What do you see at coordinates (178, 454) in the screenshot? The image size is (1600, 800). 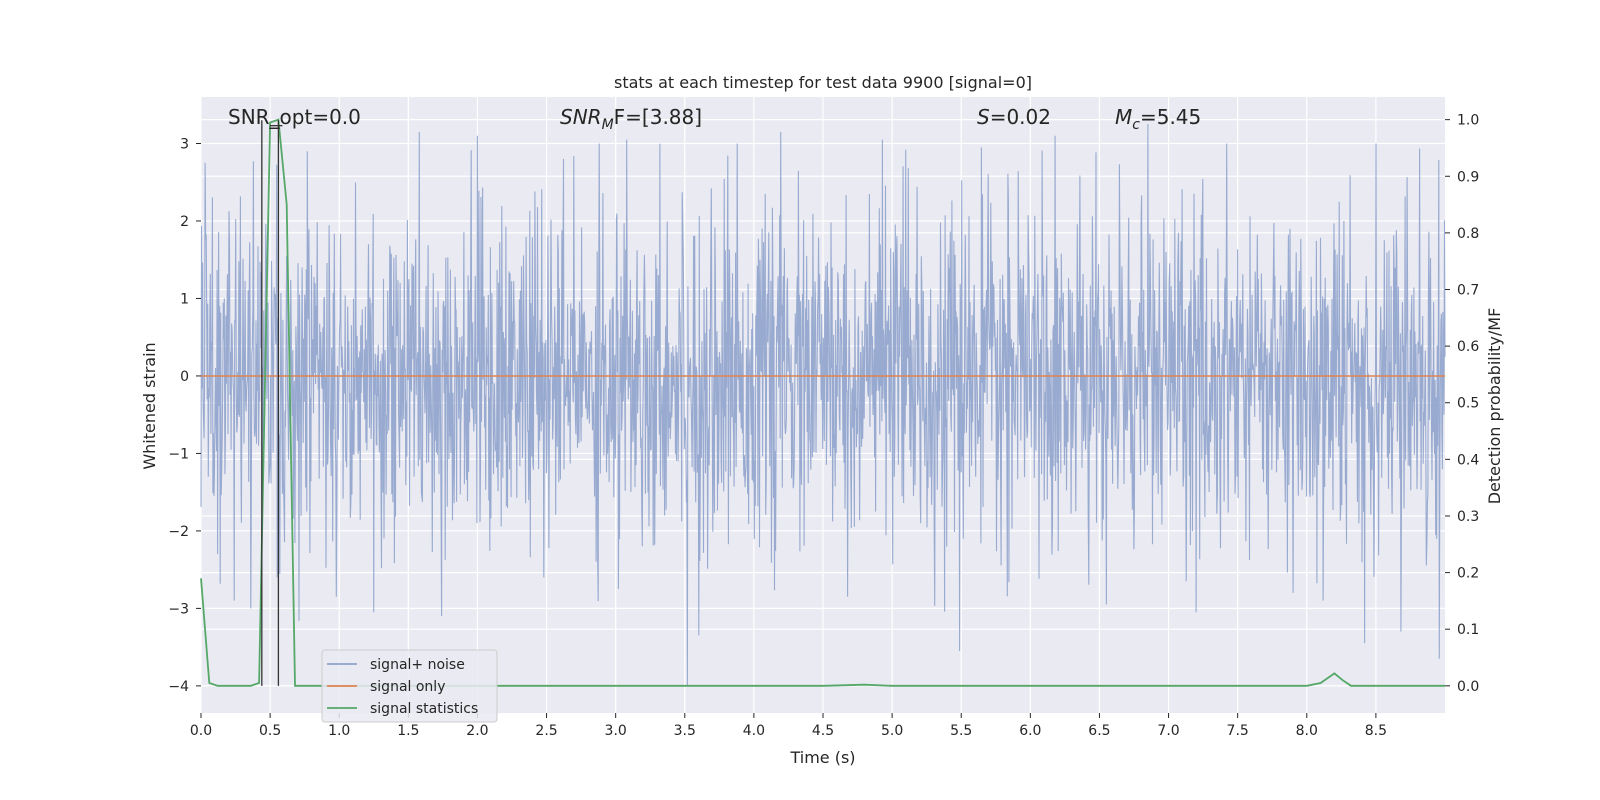 I see `y-tick-label-4: −1` at bounding box center [178, 454].